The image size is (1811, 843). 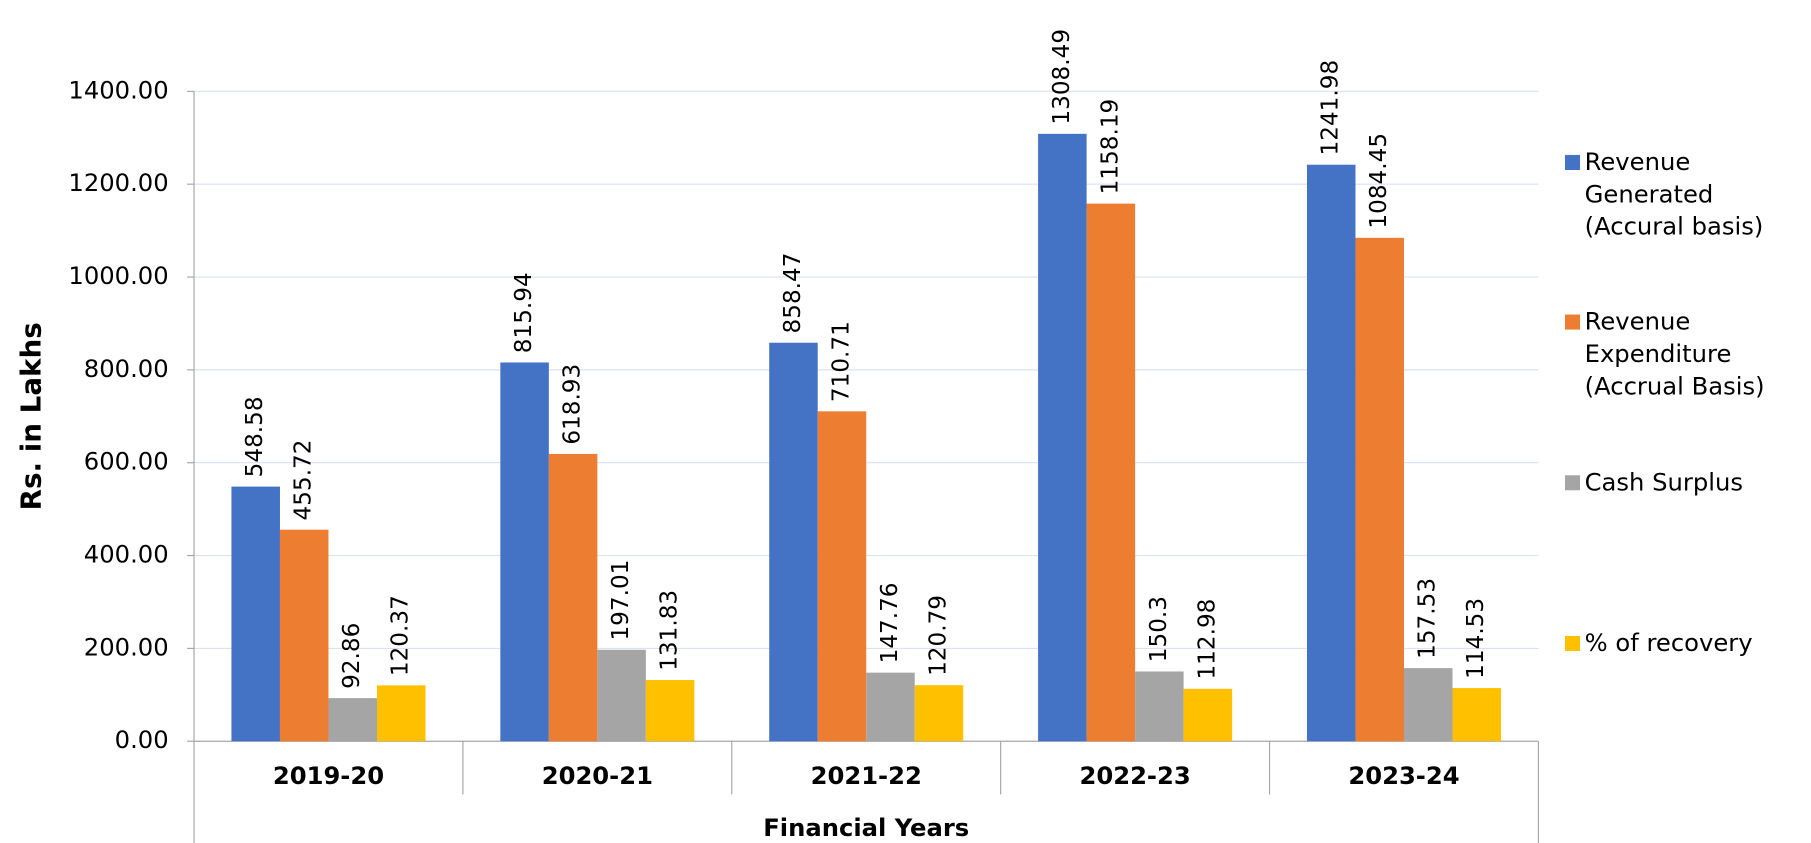 What do you see at coordinates (621, 600) in the screenshot?
I see `data-label: 197.01` at bounding box center [621, 600].